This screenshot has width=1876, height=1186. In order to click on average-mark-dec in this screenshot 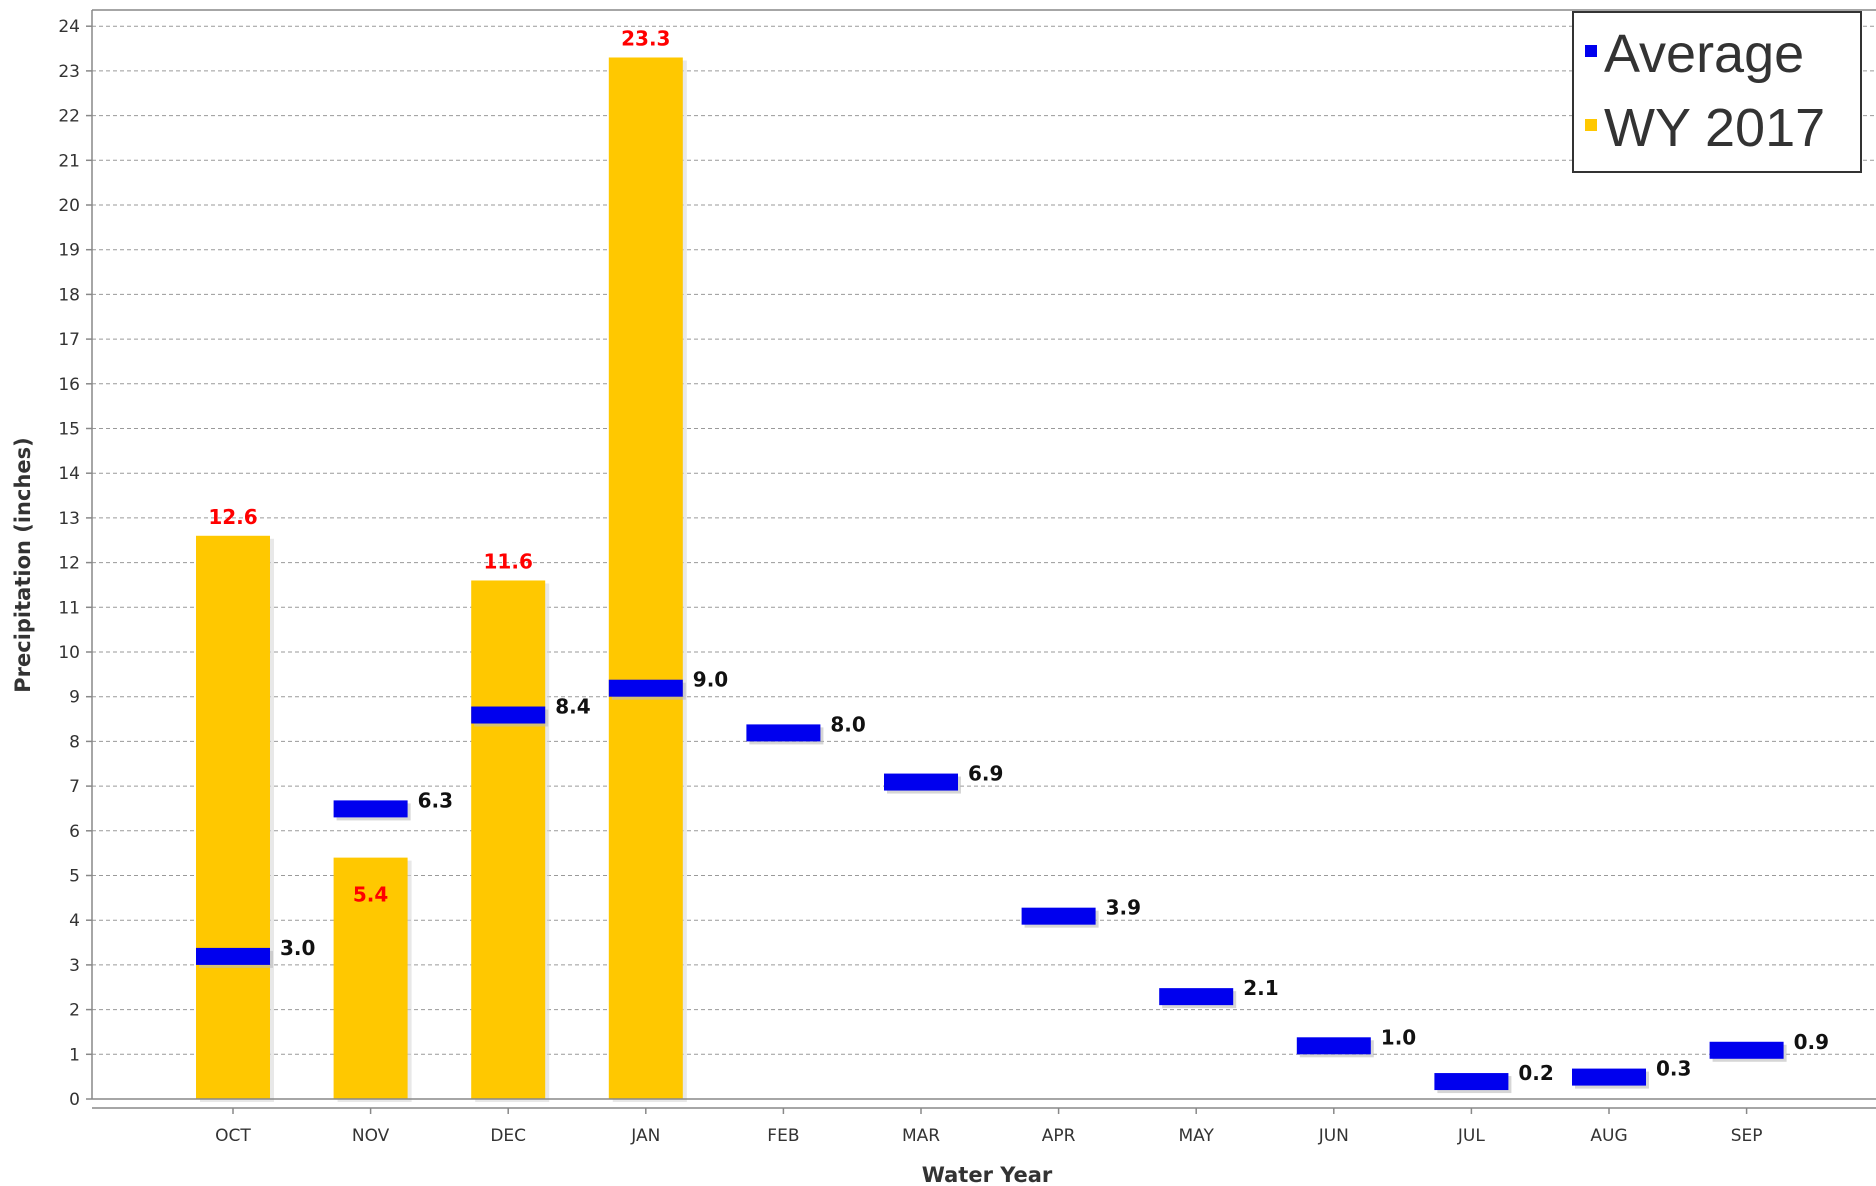, I will do `click(508, 715)`.